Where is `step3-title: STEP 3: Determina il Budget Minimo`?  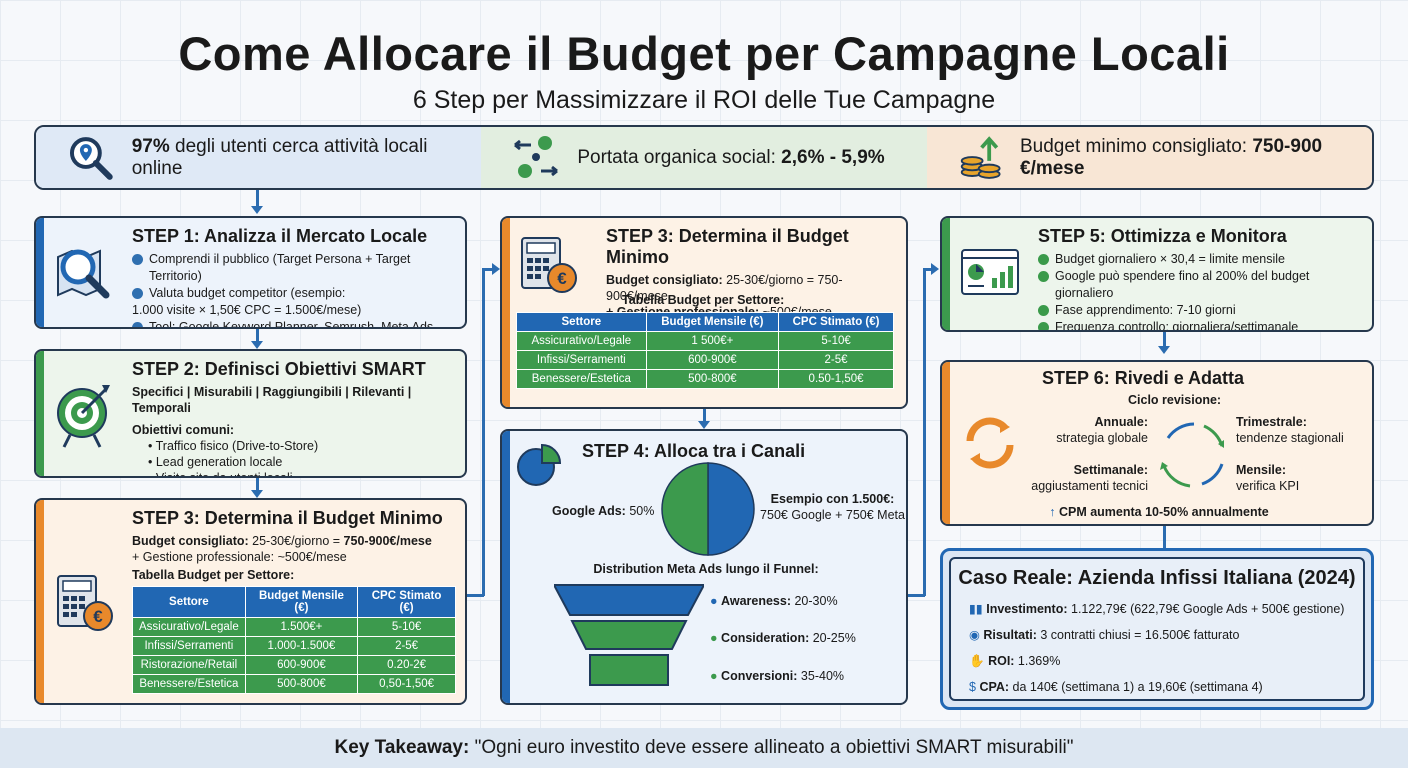
step3-title: STEP 3: Determina il Budget Minimo is located at coordinates (727, 246).